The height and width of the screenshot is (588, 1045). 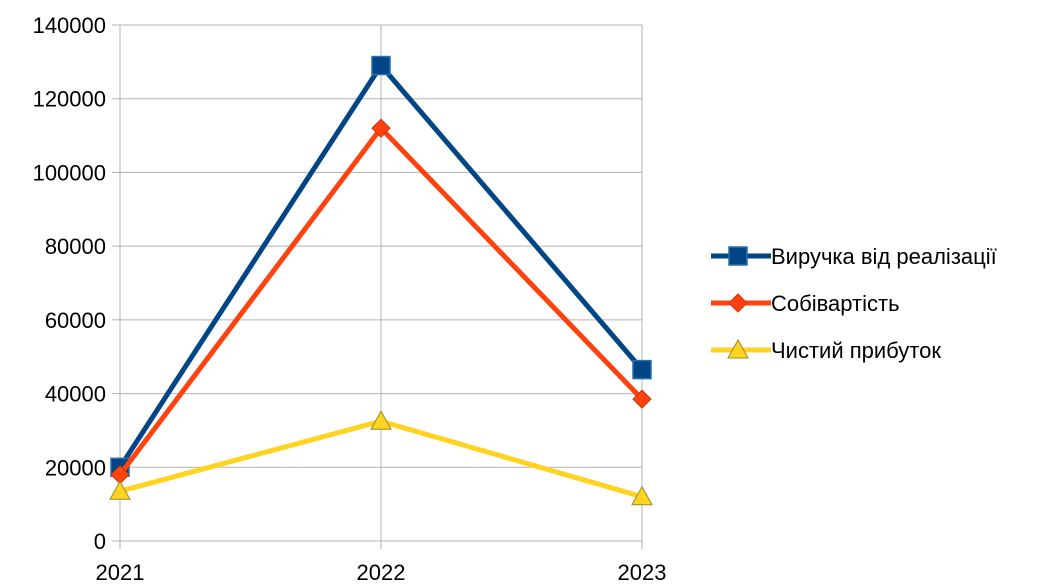 I want to click on y-tick-label: 80000, so click(x=75, y=246).